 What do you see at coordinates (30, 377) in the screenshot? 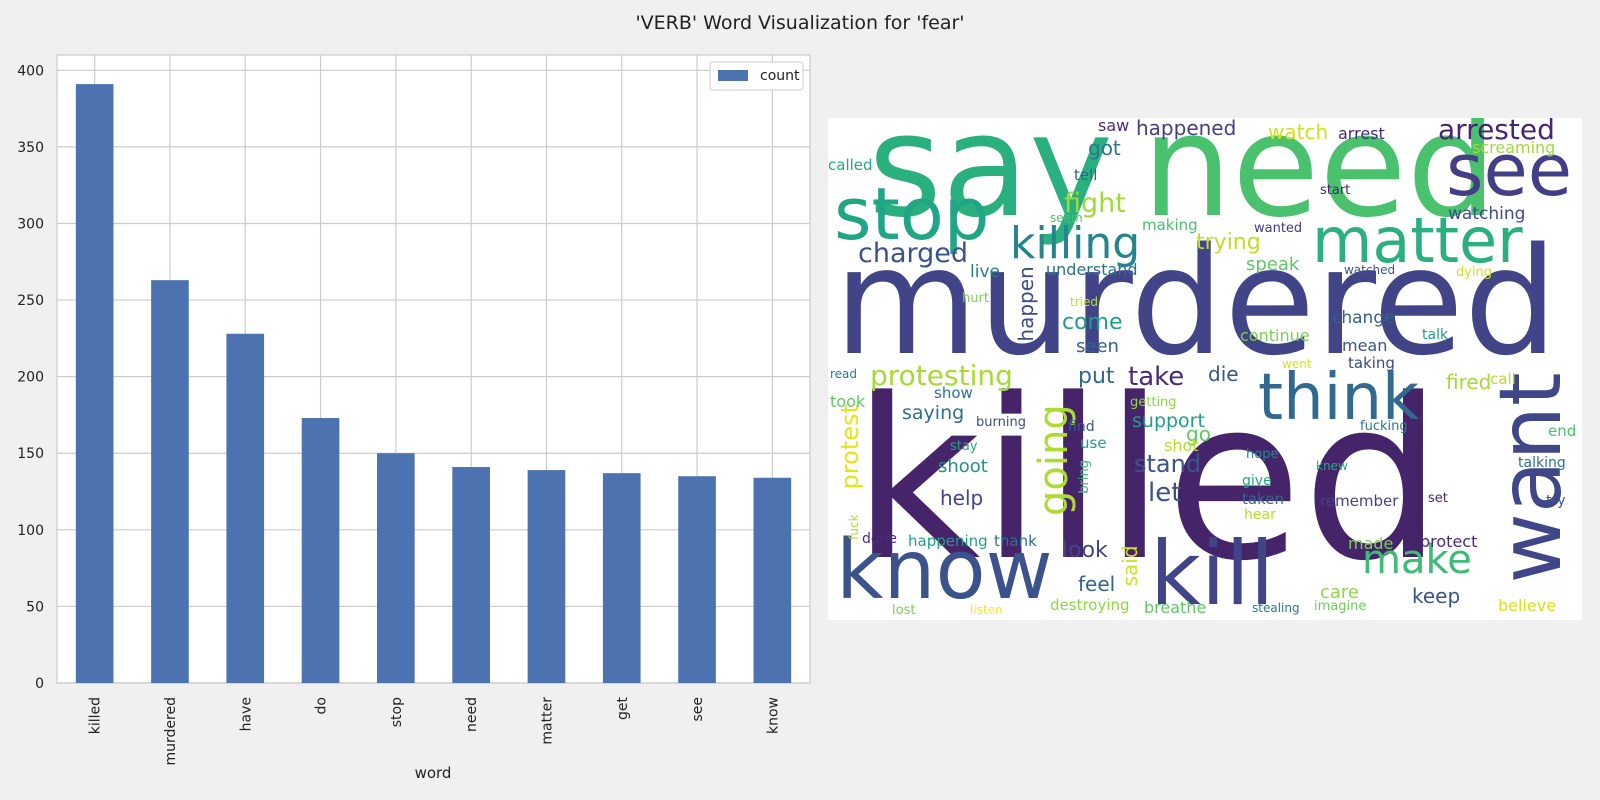
I see `y-axis-ticks: 0 50 100 150 200 250 300 350 400` at bounding box center [30, 377].